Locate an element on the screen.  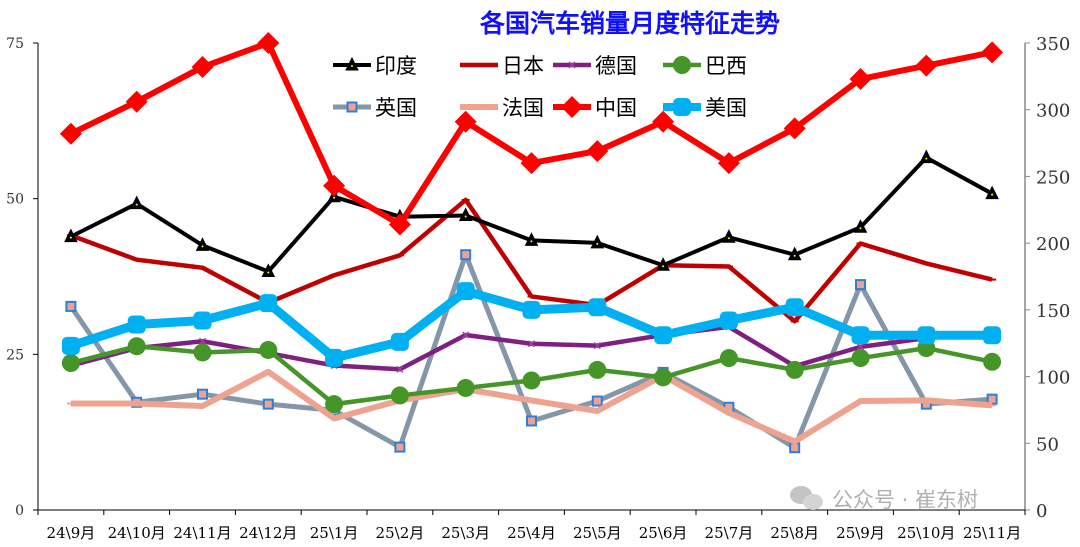
legend-label: 英国 is located at coordinates (396, 108).